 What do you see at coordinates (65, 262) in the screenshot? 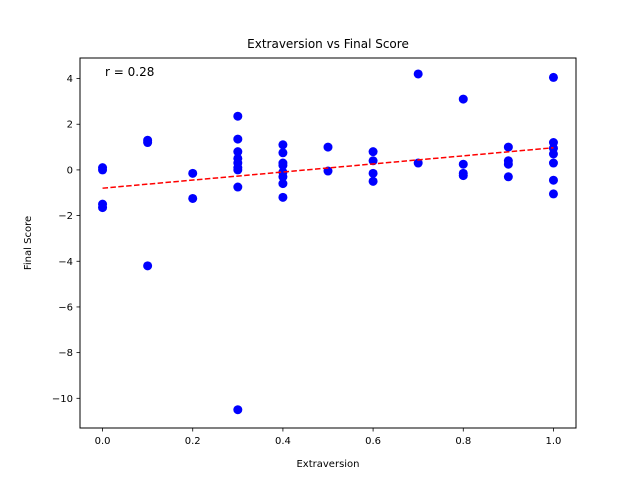
I see `y-tick-label: −4` at bounding box center [65, 262].